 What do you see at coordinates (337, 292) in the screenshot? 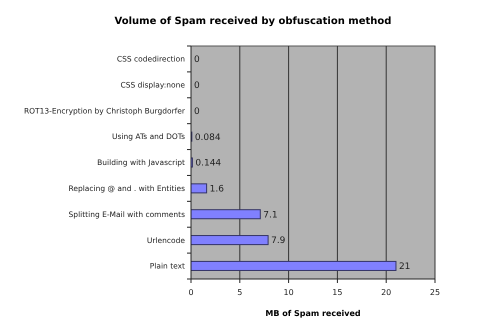
I see `x-tick-label: 15` at bounding box center [337, 292].